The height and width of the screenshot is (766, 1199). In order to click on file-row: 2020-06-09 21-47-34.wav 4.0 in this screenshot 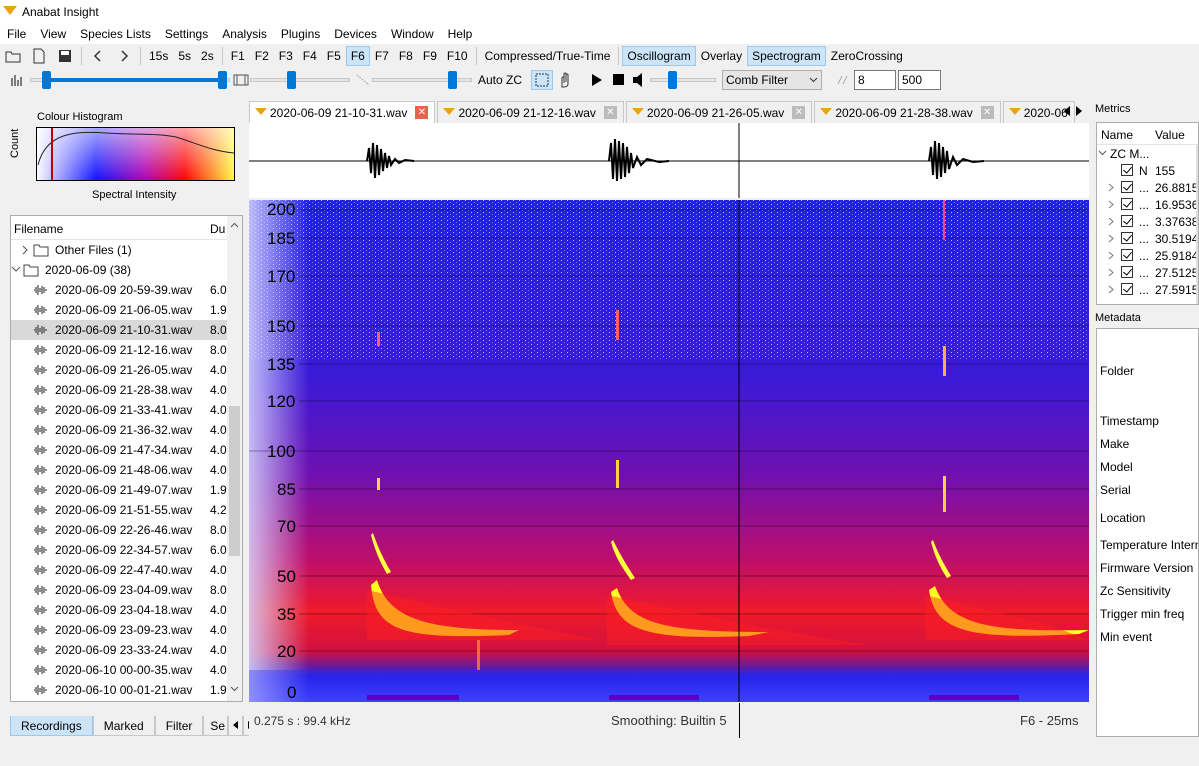, I will do `click(126, 450)`.